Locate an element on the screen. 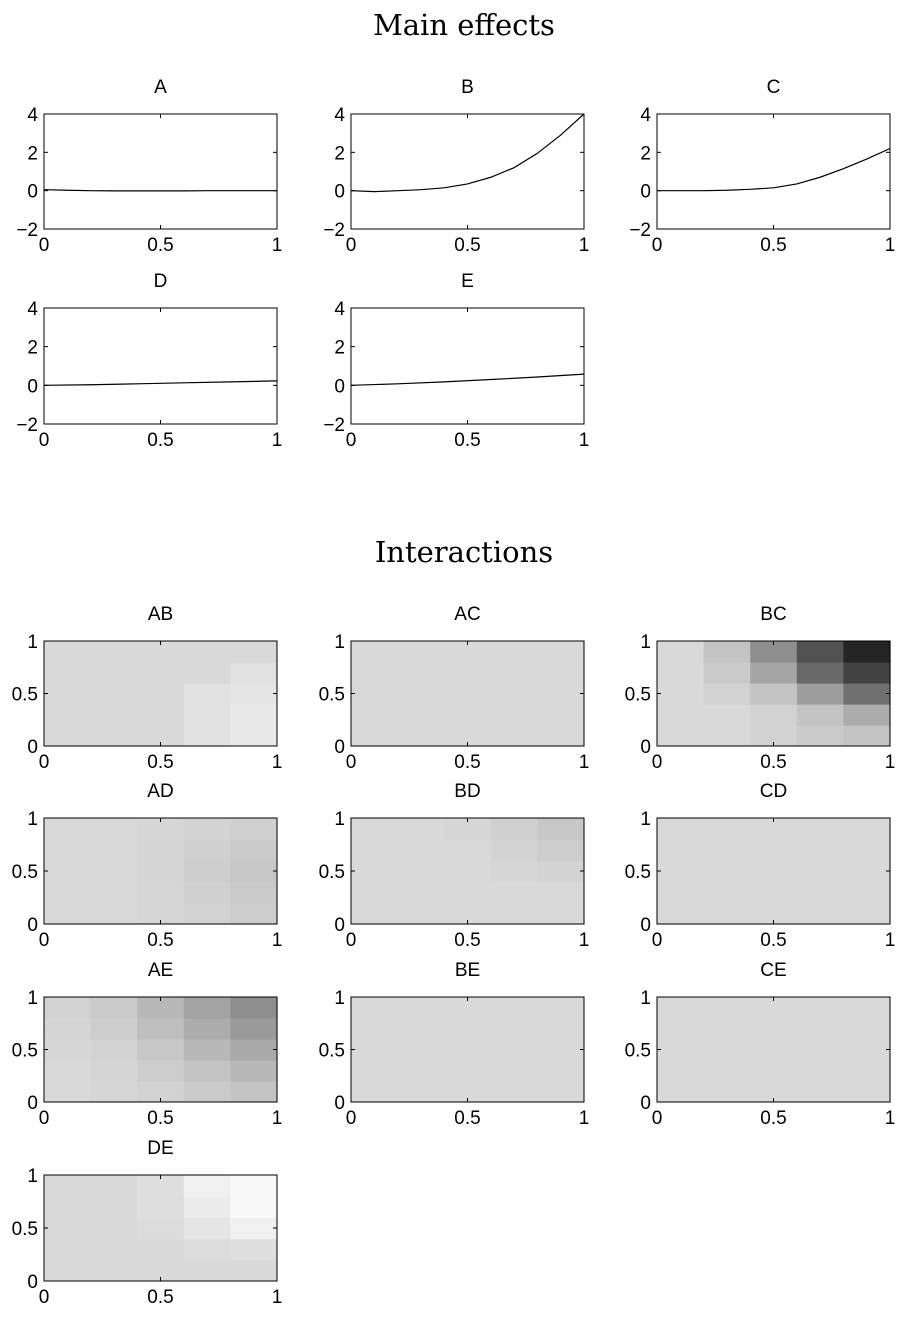  panel-title-a: A is located at coordinates (160, 87).